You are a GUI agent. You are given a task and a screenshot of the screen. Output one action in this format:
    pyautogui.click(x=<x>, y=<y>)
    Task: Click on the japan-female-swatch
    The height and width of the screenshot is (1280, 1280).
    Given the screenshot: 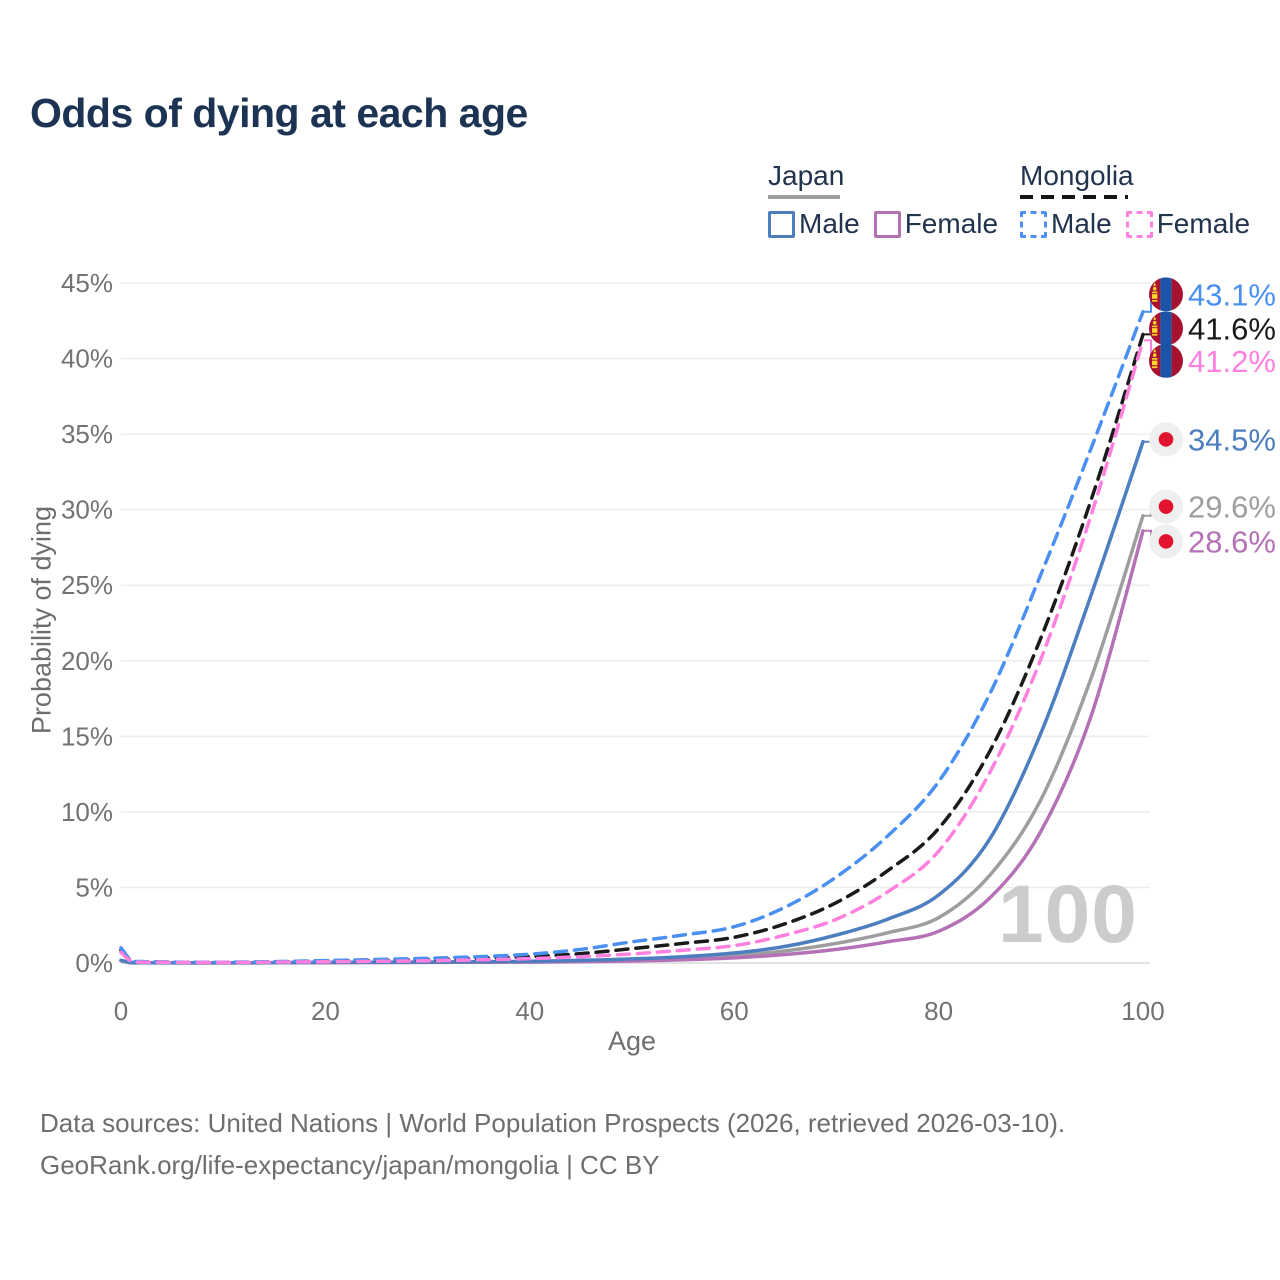 What is the action you would take?
    pyautogui.click(x=887, y=224)
    